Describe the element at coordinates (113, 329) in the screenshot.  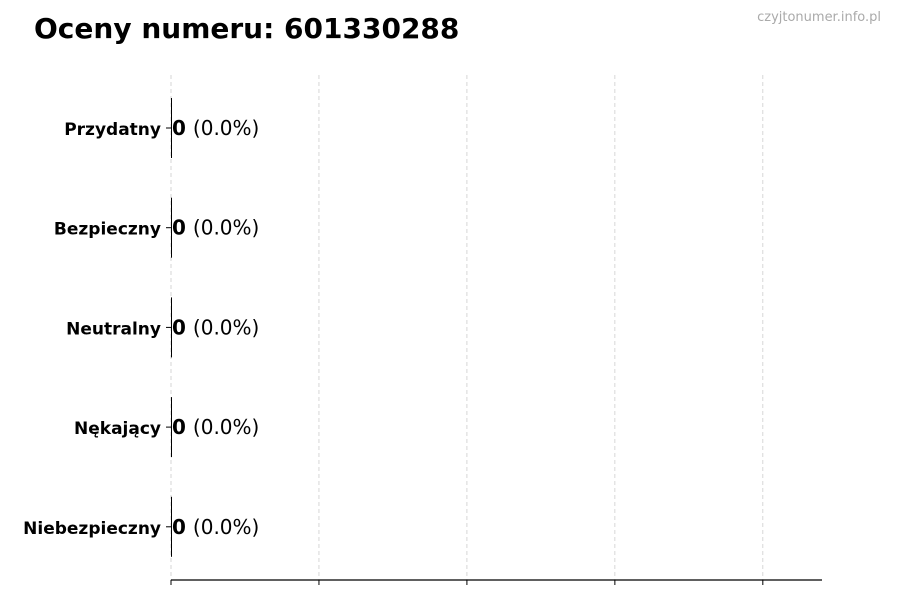
I see `y-tick-label: Neutralny` at that location.